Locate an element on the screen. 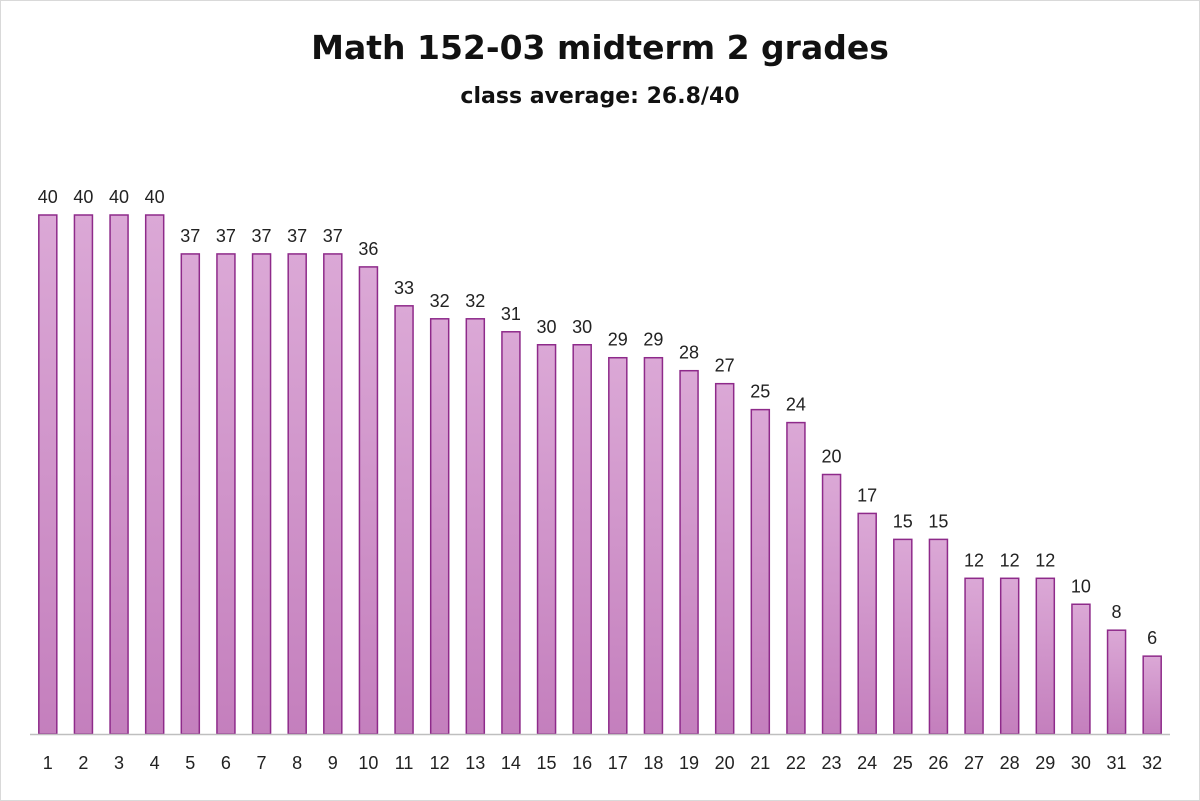 The image size is (1200, 801). x-tick-label-24: 24 is located at coordinates (867, 763).